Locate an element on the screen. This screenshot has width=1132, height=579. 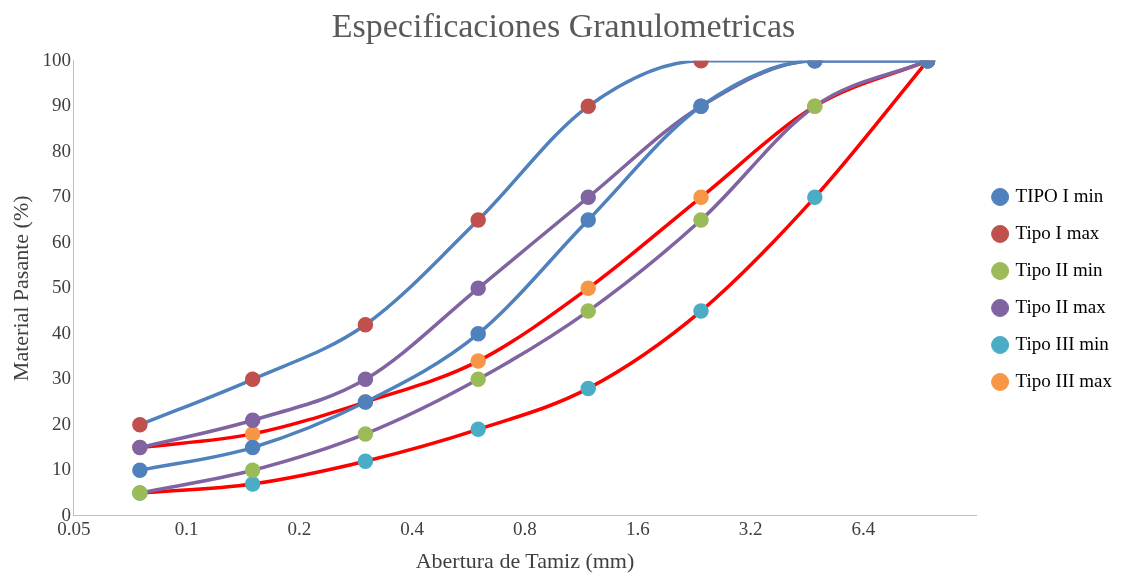
x-tick-label: 1.6 is located at coordinates (637, 529).